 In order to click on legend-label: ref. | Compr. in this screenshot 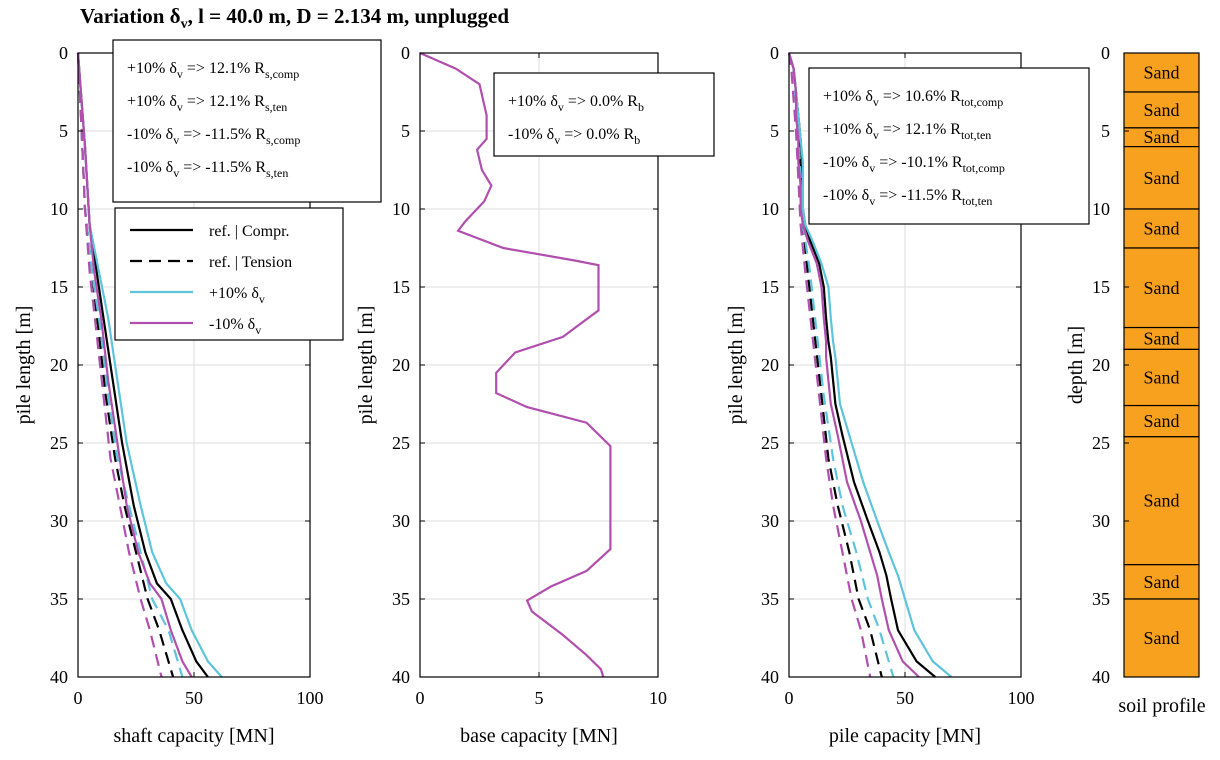, I will do `click(249, 231)`.